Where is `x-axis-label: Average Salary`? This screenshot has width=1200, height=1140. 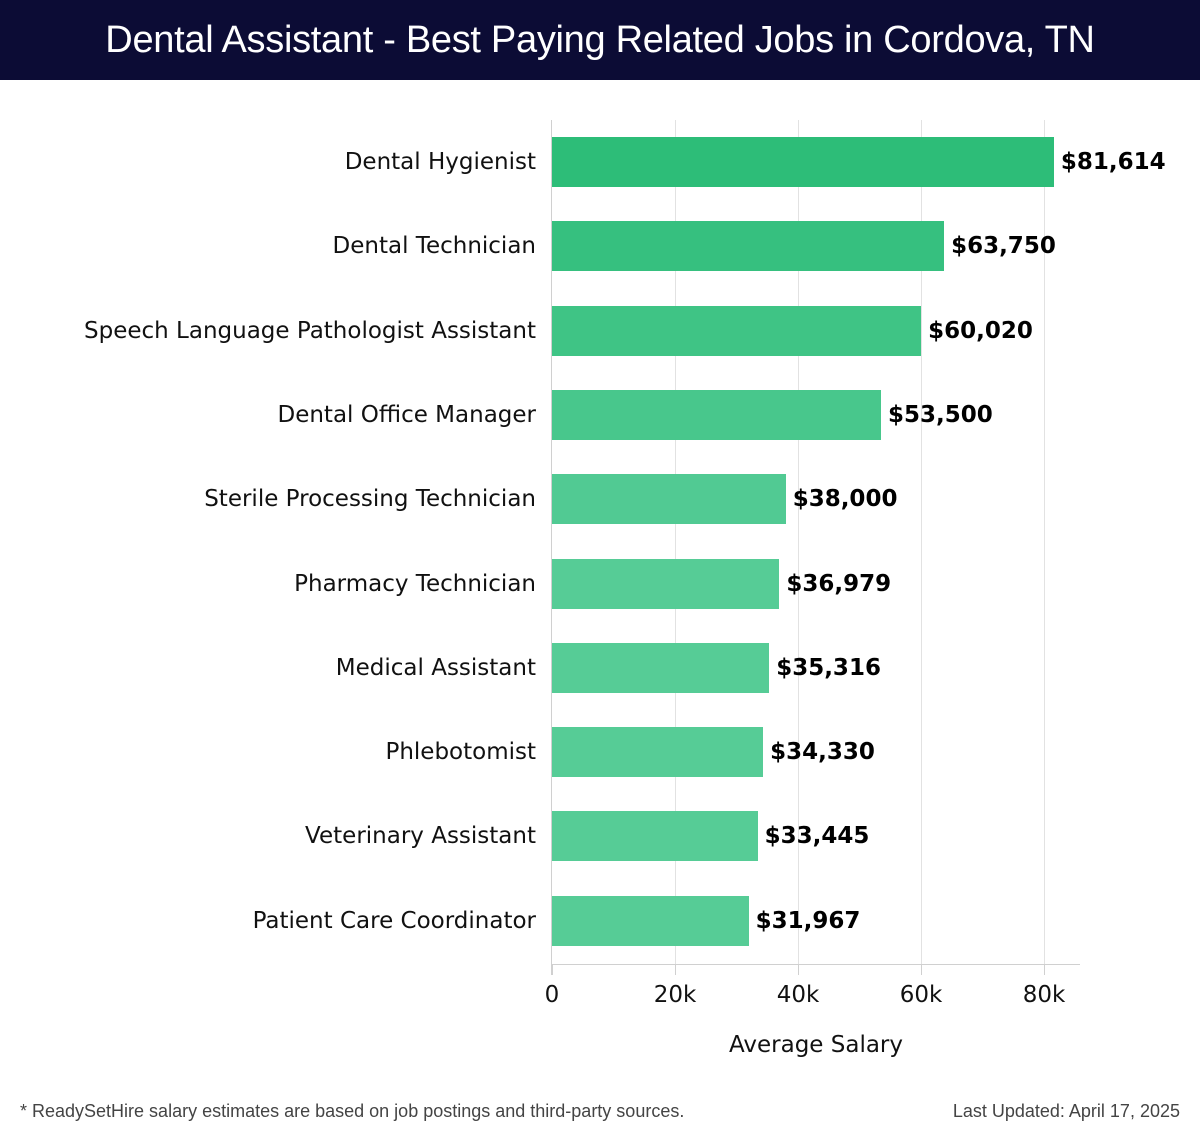
x-axis-label: Average Salary is located at coordinates (816, 1045).